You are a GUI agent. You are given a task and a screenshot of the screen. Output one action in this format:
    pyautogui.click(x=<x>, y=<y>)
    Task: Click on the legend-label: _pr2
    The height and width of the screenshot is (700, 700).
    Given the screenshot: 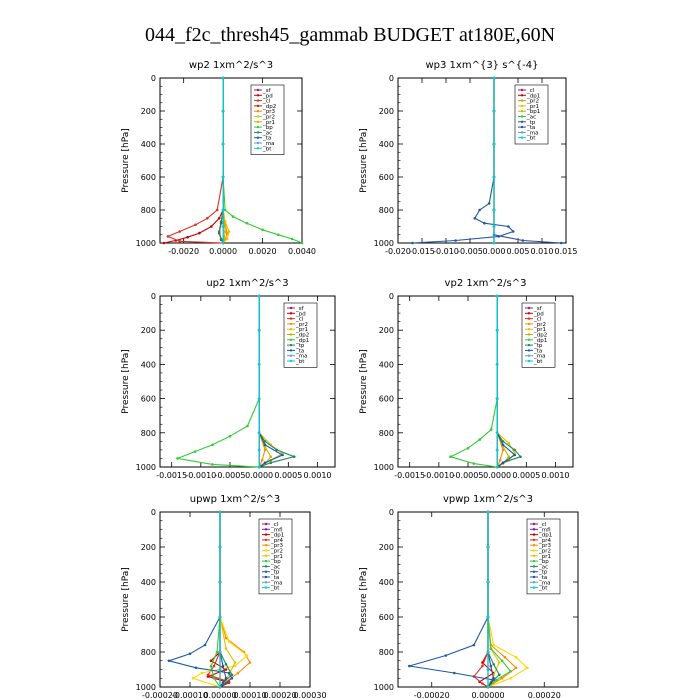 What is the action you would take?
    pyautogui.click(x=301, y=325)
    